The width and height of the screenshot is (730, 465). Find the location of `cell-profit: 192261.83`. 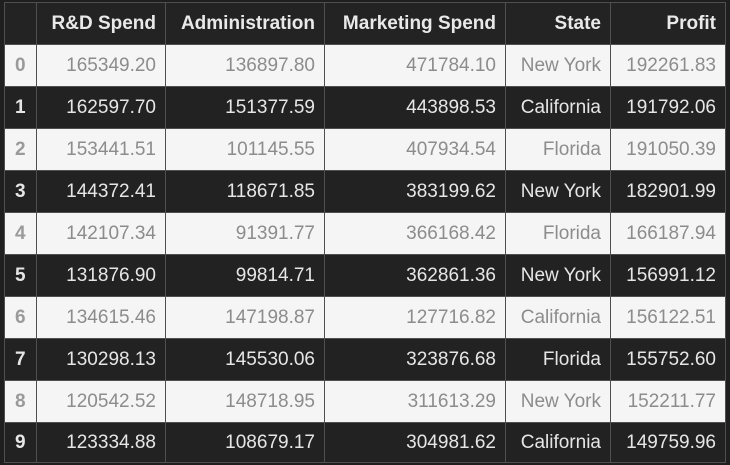

cell-profit: 192261.83 is located at coordinates (668, 65).